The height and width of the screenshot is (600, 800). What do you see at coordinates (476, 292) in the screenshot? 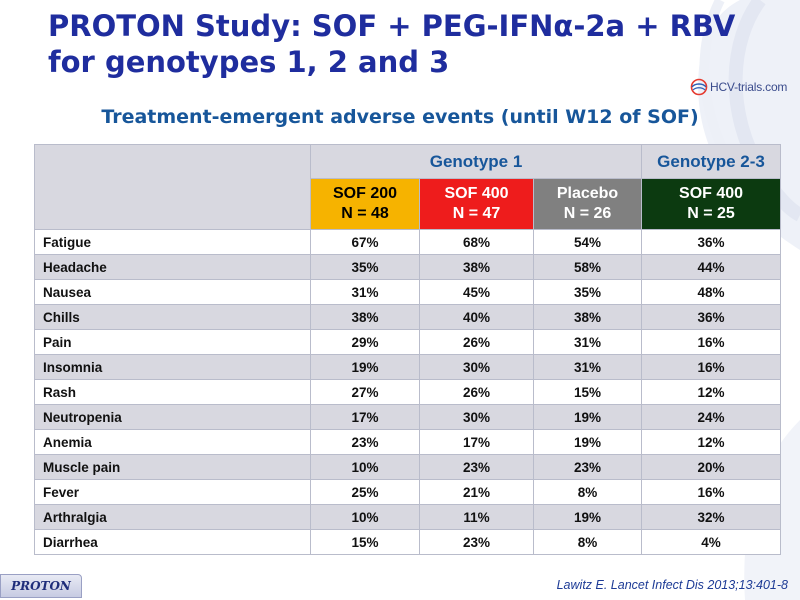
I see `value-cell: 45%` at bounding box center [476, 292].